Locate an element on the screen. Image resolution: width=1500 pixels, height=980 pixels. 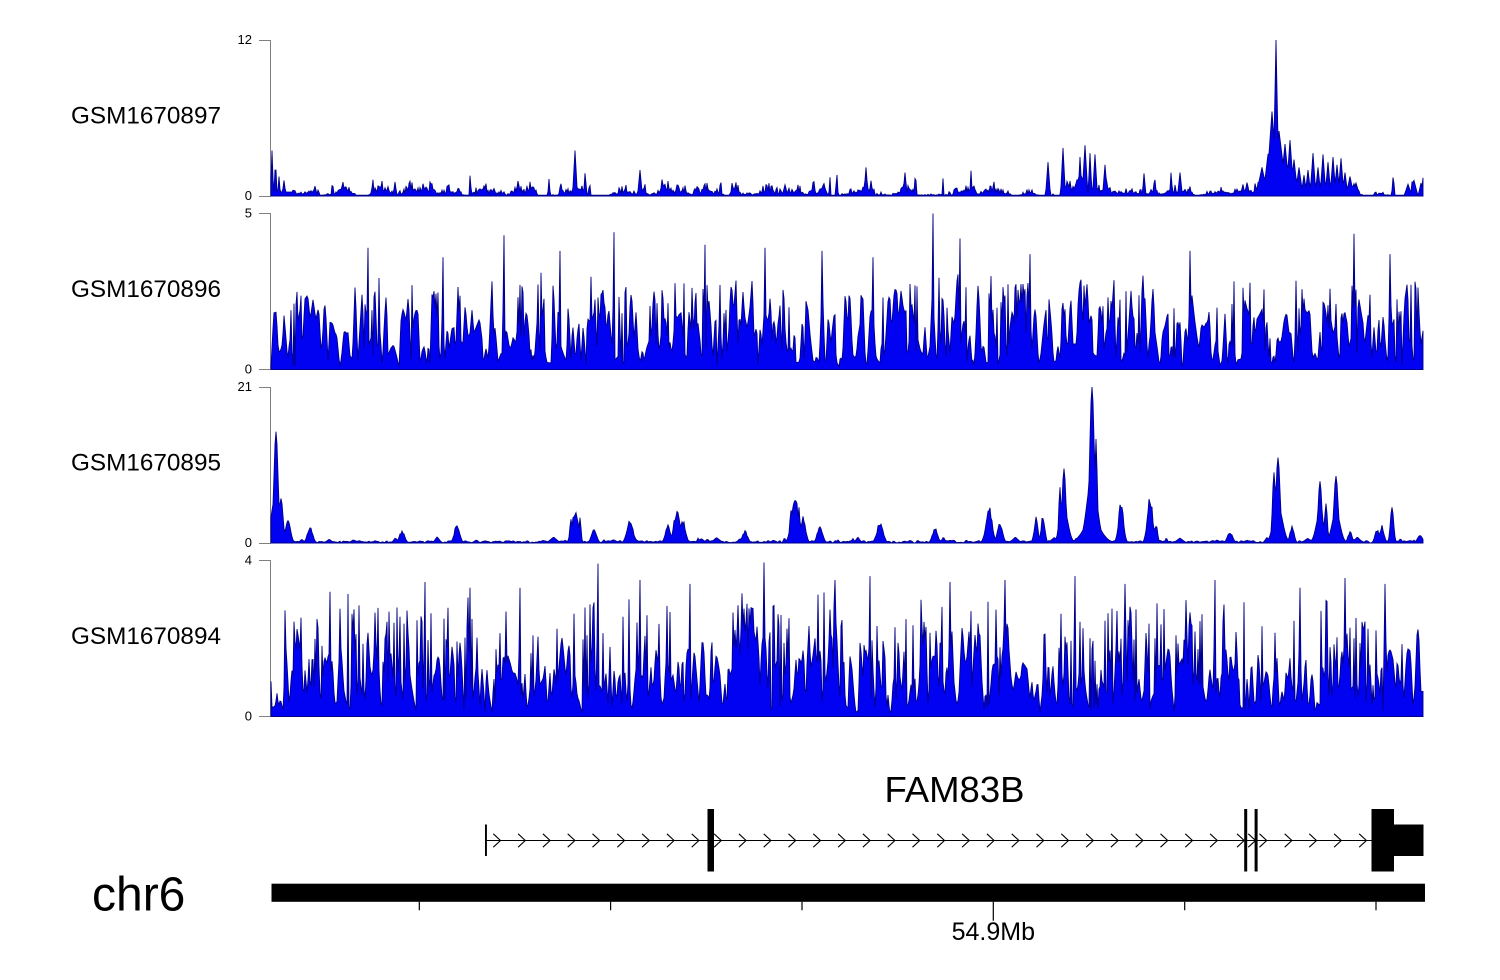
svg-text: 54.9Mb is located at coordinates (993, 932).